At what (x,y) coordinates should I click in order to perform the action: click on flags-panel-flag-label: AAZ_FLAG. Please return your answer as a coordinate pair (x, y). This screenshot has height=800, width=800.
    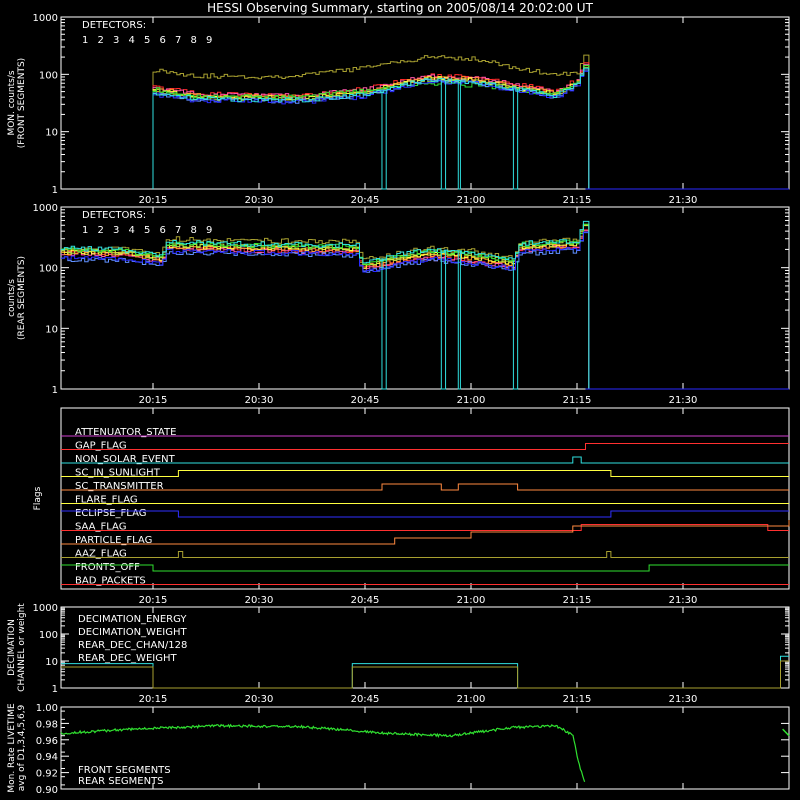
    Looking at the image, I should click on (101, 554).